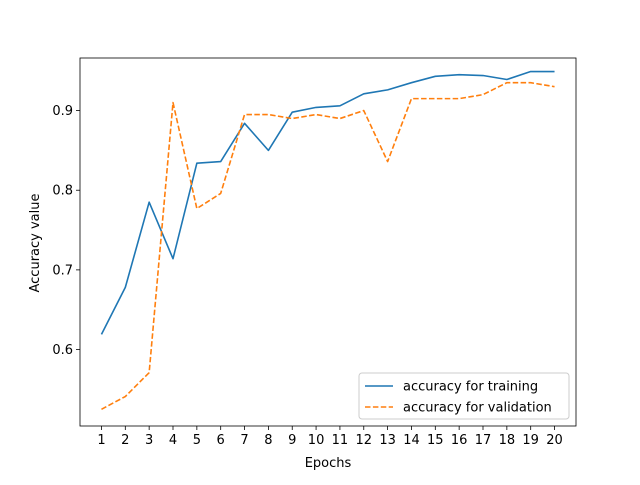  What do you see at coordinates (330, 437) in the screenshot?
I see `x-axis-ticks: 1 2 3 4 5 6 7 8 9 10 11 12 13 14 15 16 17 18 19 20` at bounding box center [330, 437].